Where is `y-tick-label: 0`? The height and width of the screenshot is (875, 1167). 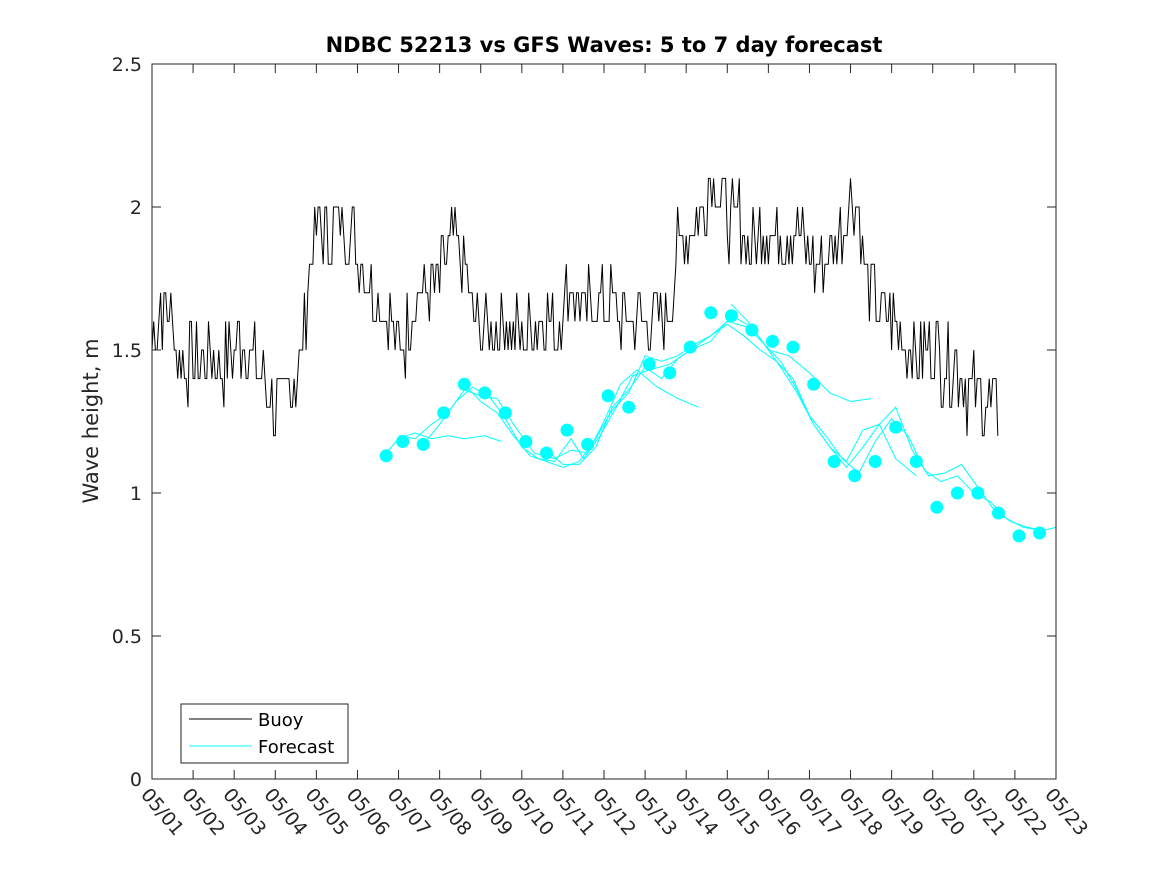 y-tick-label: 0 is located at coordinates (136, 780).